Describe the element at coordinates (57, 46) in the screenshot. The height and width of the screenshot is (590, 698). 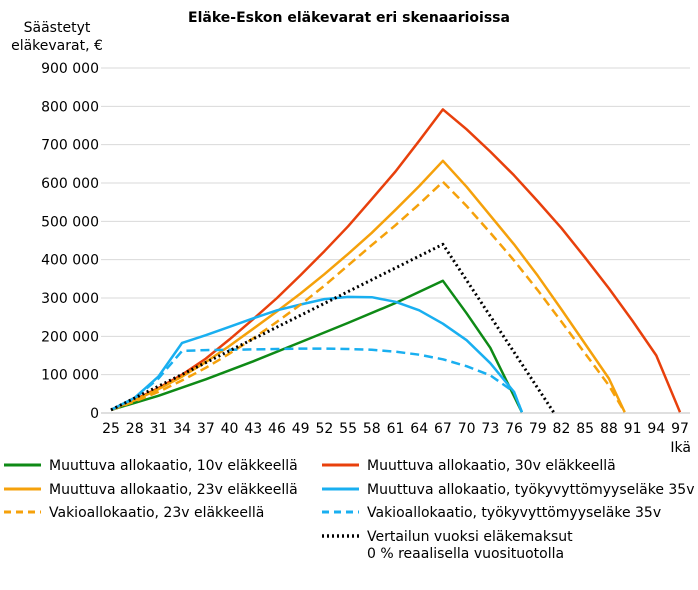
I see `y-axis-label-line-2: eläkevarat, €` at that location.